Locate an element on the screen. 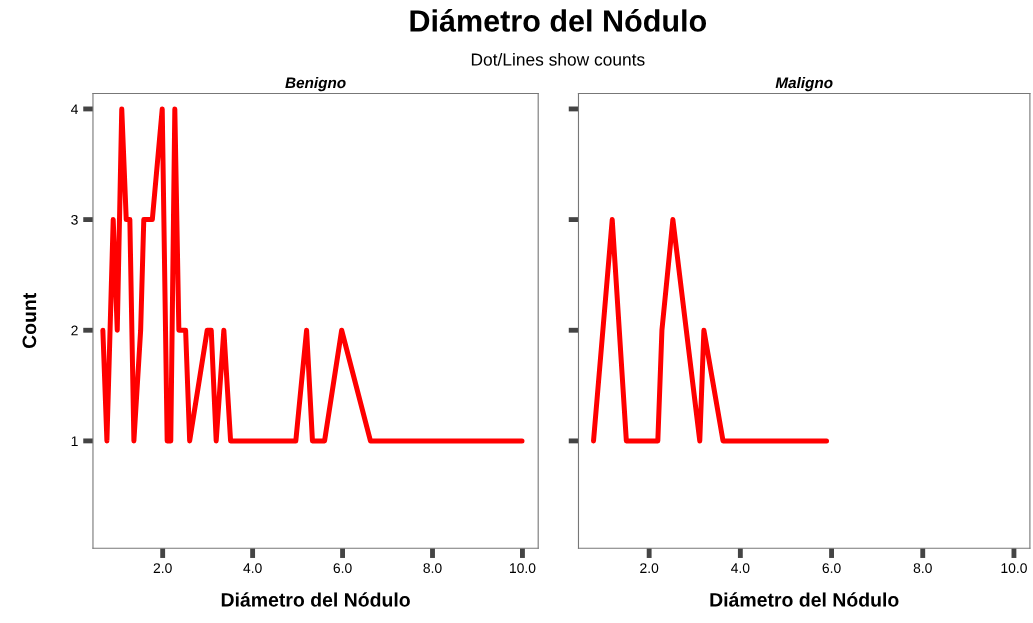 The image size is (1033, 623). text: Maligno is located at coordinates (804, 84).